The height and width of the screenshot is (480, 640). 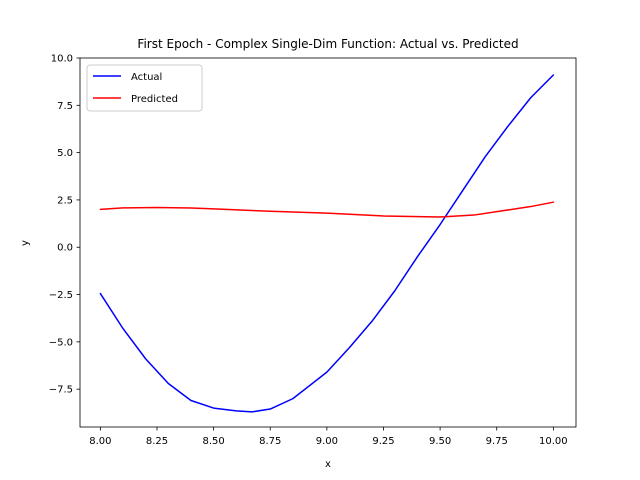 What do you see at coordinates (65, 248) in the screenshot?
I see `y-tick-label: 0.0` at bounding box center [65, 248].